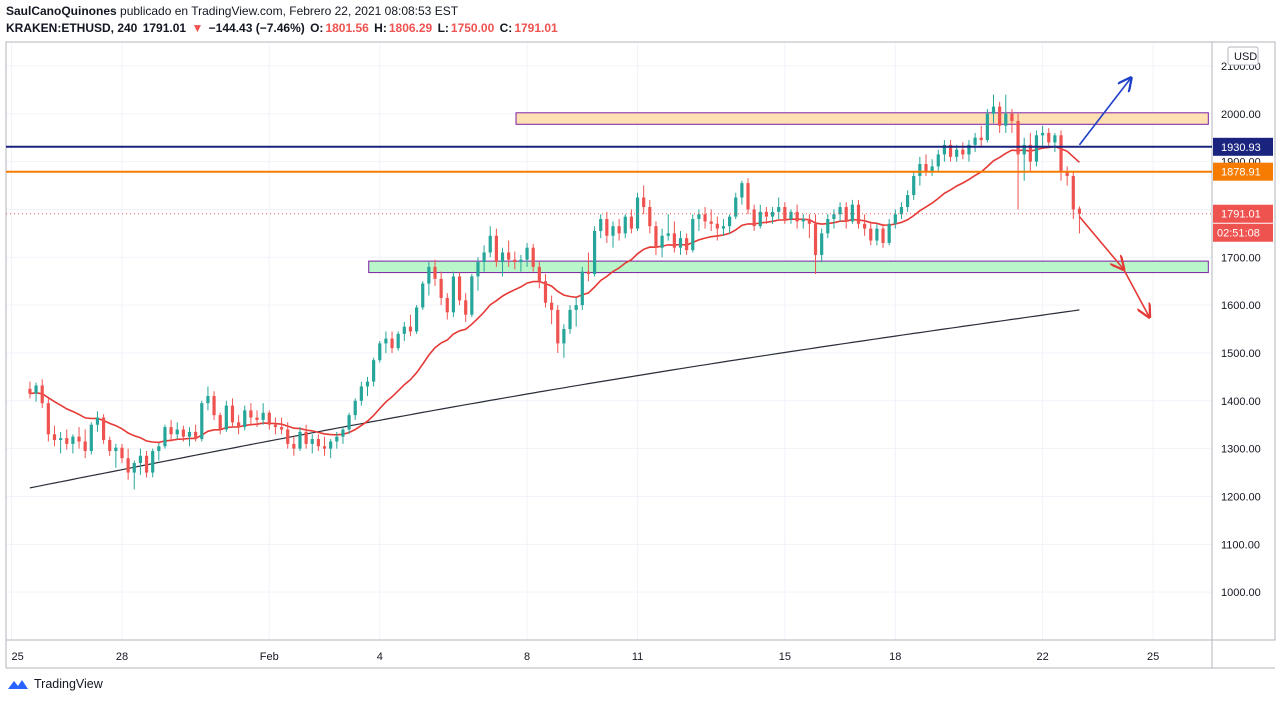 This screenshot has width=1280, height=704. Describe the element at coordinates (1241, 450) in the screenshot. I see `price-tick-label: 1300.00` at that location.